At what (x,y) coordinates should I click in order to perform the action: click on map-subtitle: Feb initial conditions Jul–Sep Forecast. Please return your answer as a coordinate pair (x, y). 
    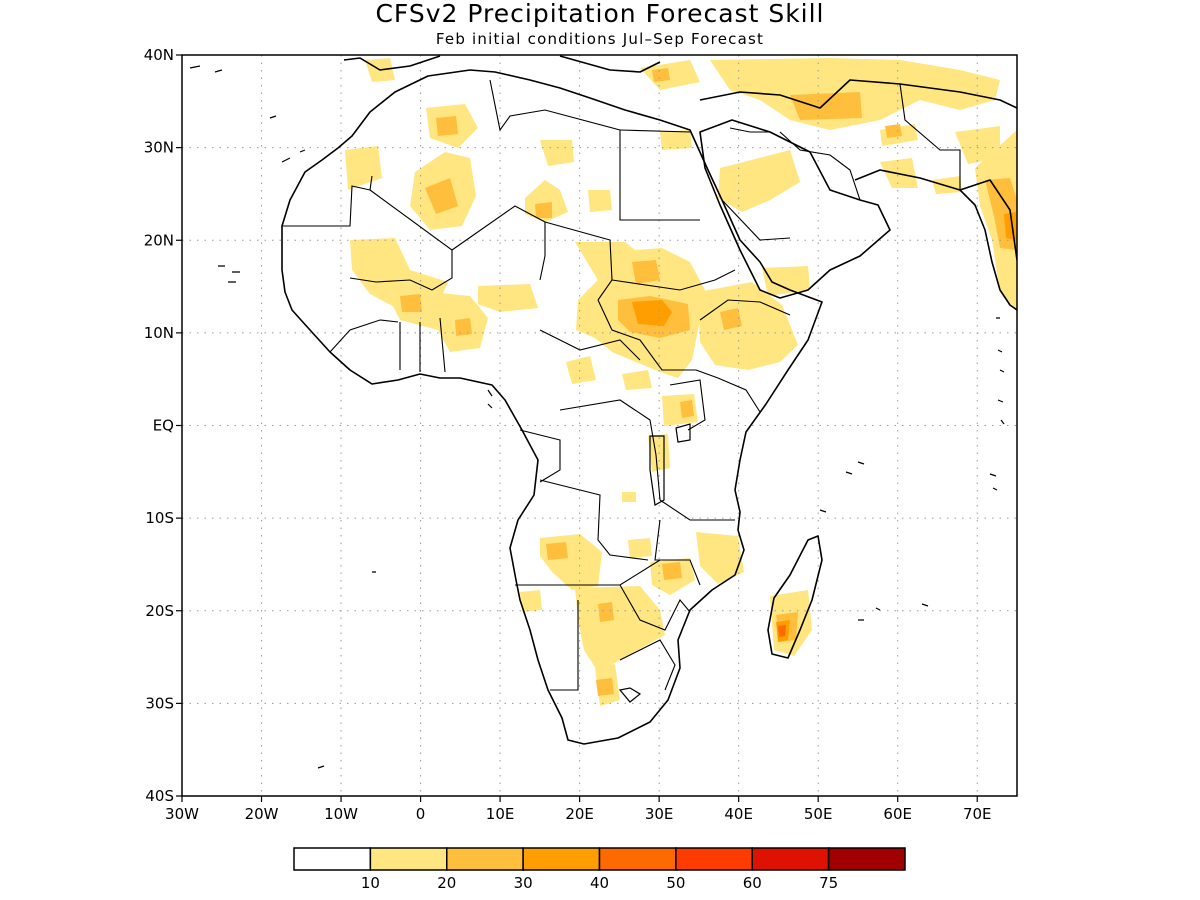
    Looking at the image, I should click on (600, 39).